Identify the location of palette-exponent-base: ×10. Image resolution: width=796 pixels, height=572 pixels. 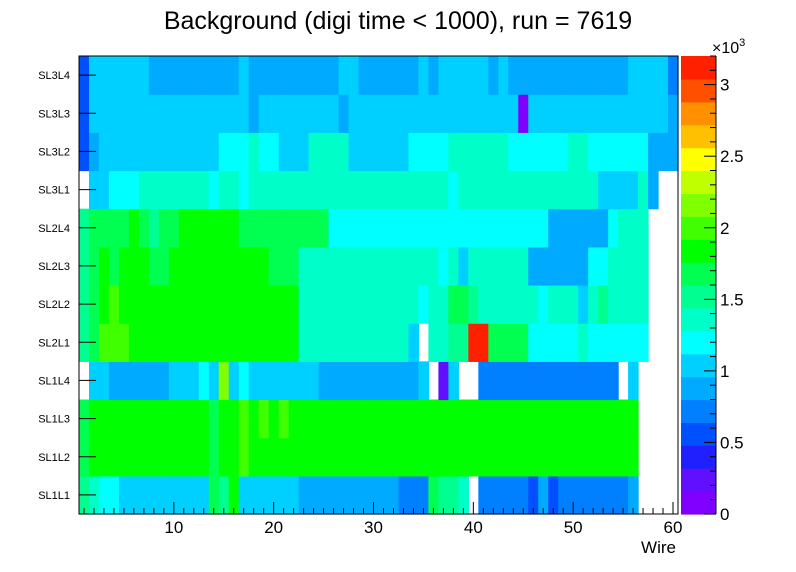
(725, 48).